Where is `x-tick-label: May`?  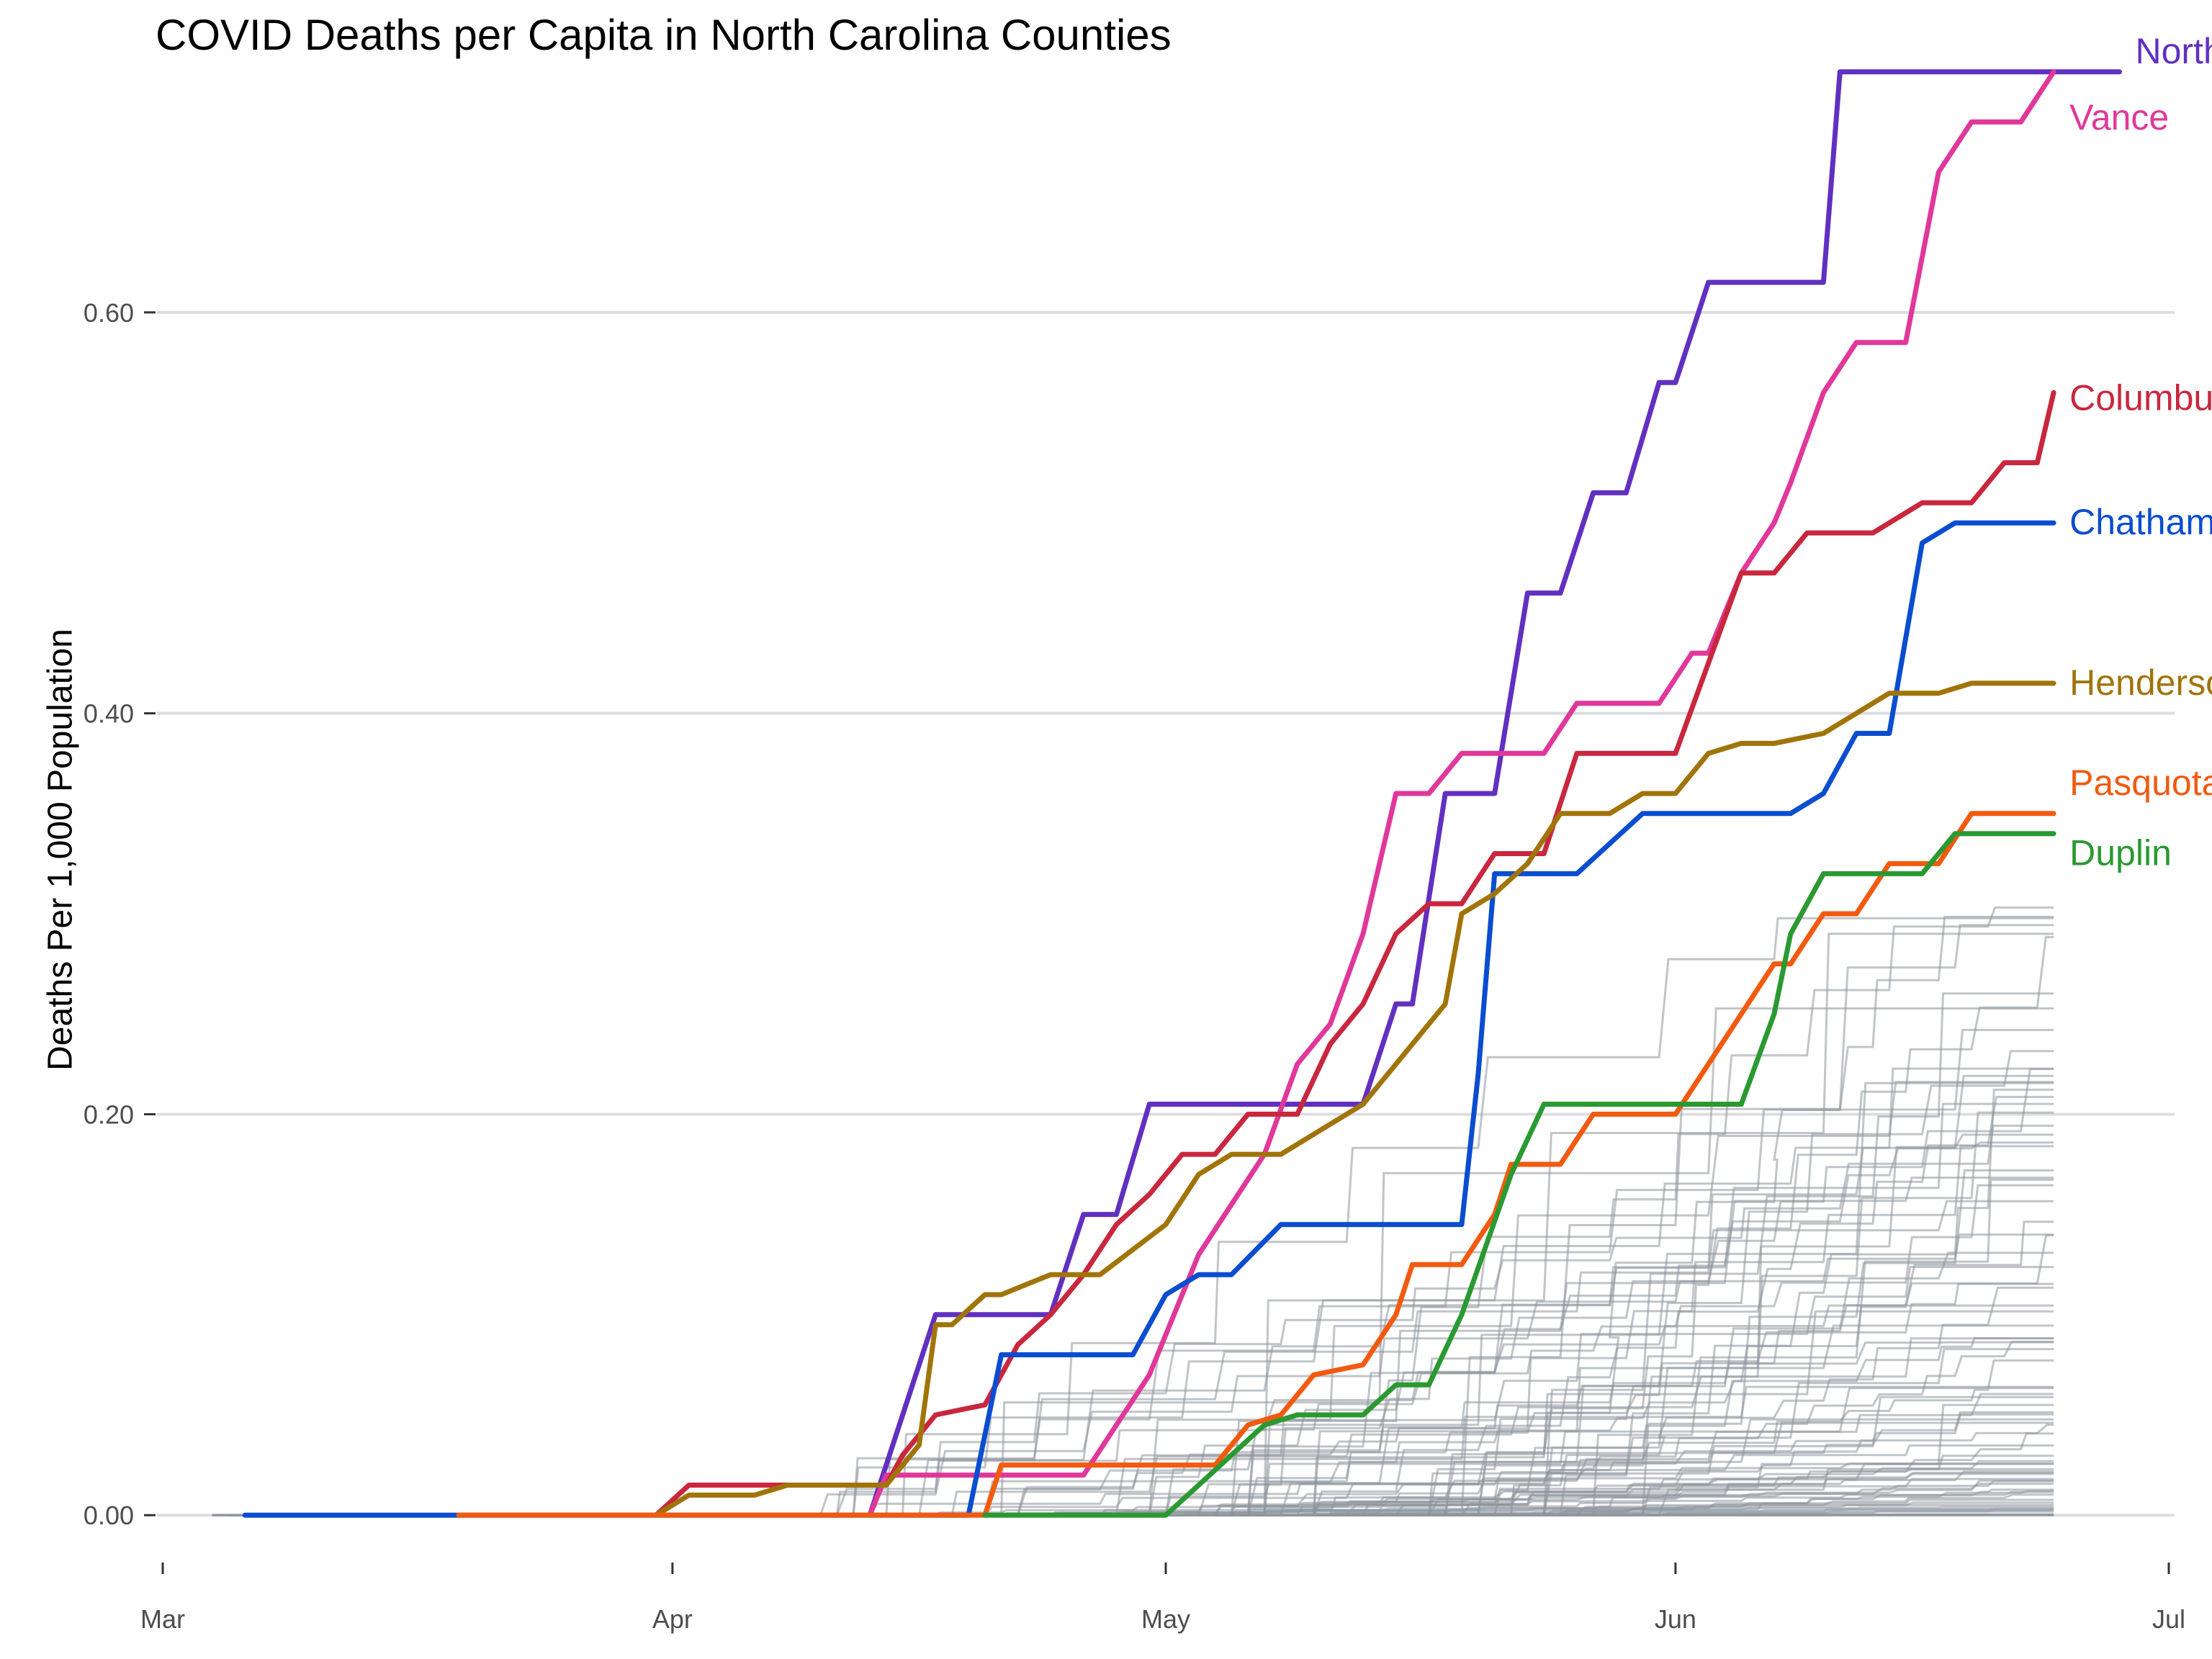
x-tick-label: May is located at coordinates (1165, 1619).